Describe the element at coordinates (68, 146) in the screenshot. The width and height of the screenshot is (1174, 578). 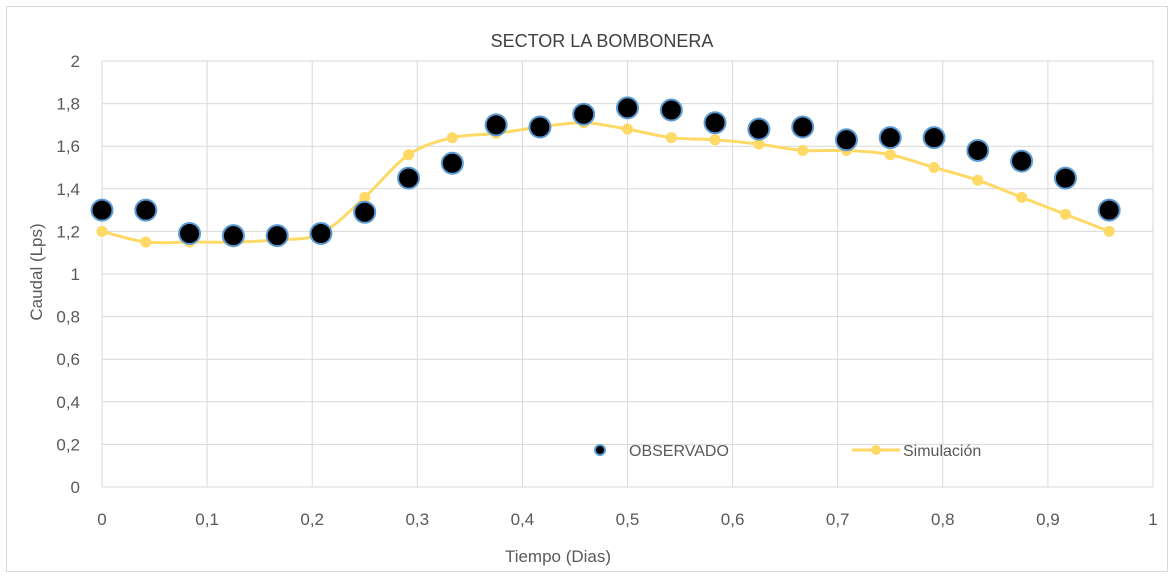
I see `y-tick-label: 1,6` at that location.